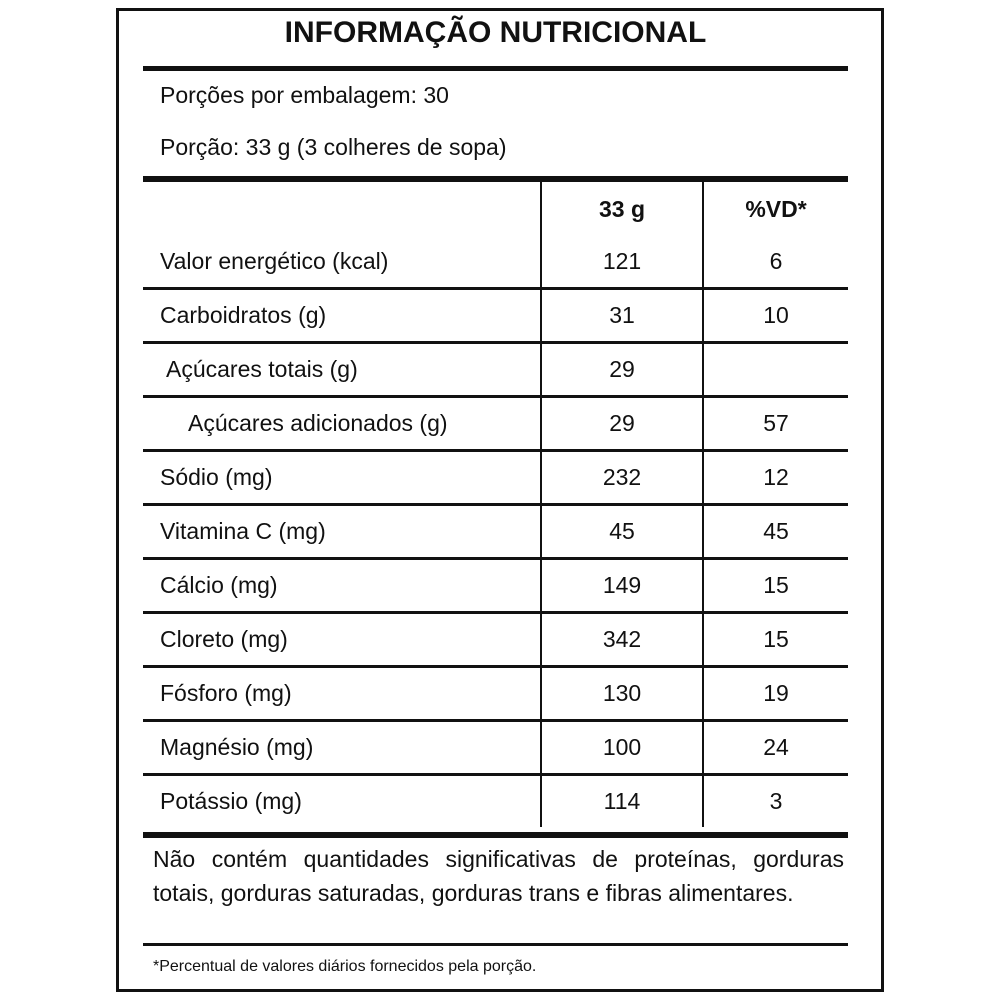 The image size is (1000, 1000). Describe the element at coordinates (621, 694) in the screenshot. I see `cell-amount: 130` at that location.